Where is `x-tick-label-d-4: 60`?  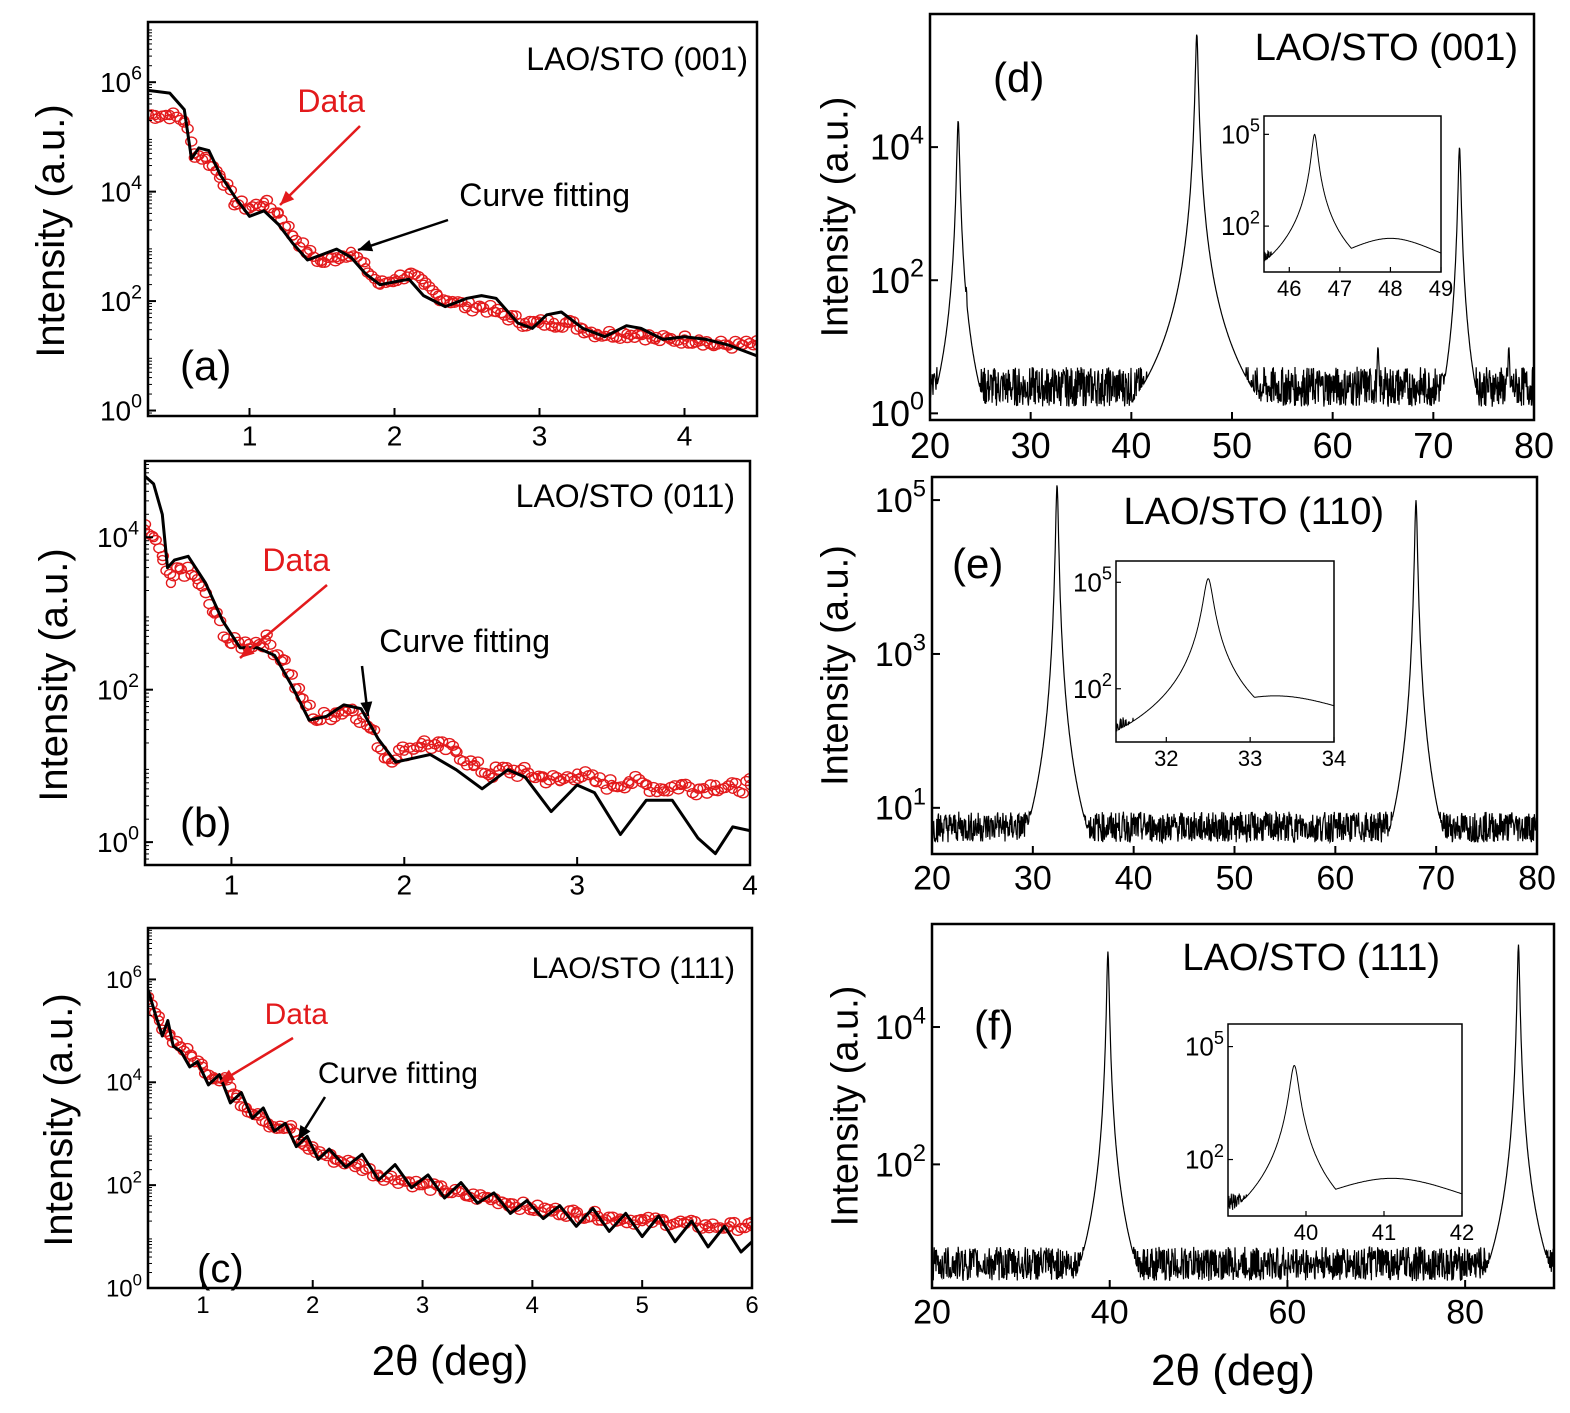 x-tick-label-d-4: 60 is located at coordinates (1333, 445).